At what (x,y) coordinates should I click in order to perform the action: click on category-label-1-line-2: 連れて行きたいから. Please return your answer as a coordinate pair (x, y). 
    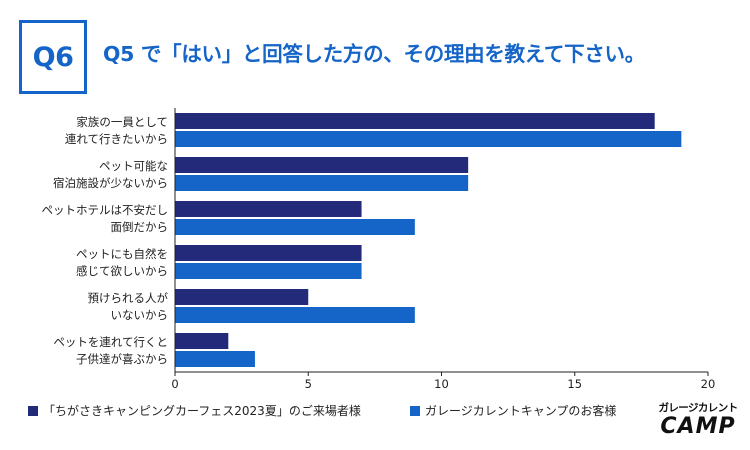
    Looking at the image, I should click on (116, 139).